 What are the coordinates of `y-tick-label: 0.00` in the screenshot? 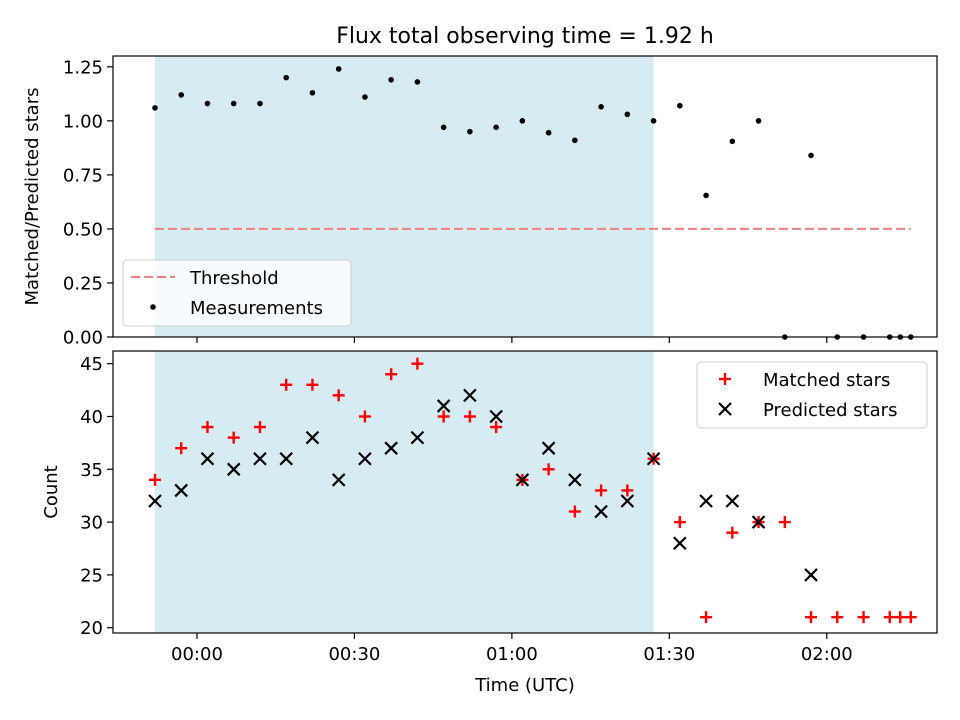 It's located at (83, 338).